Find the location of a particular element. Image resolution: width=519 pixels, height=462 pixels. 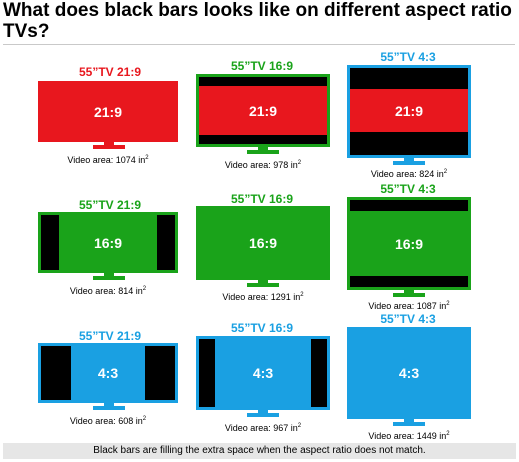

video-area-label: Video area: 608 in2 is located at coordinates (108, 421).